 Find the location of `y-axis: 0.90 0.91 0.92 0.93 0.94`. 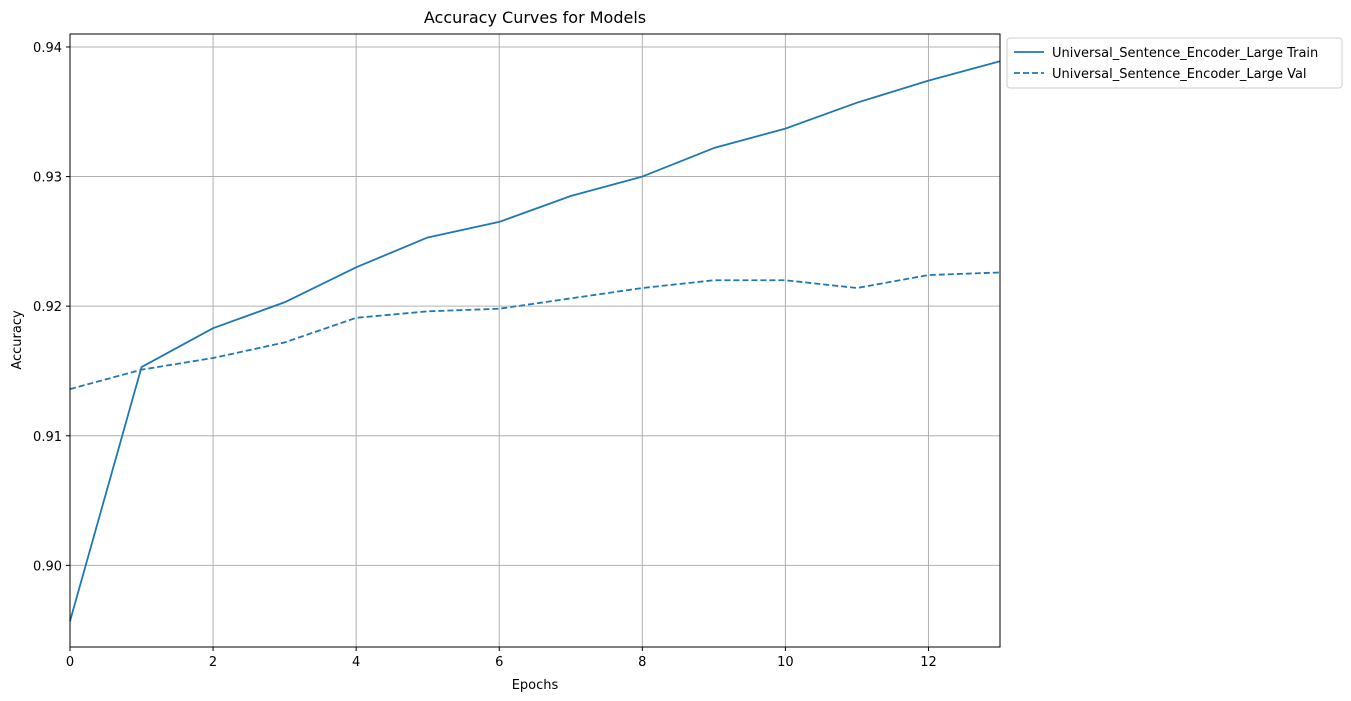

y-axis: 0.90 0.91 0.92 0.93 0.94 is located at coordinates (51, 307).